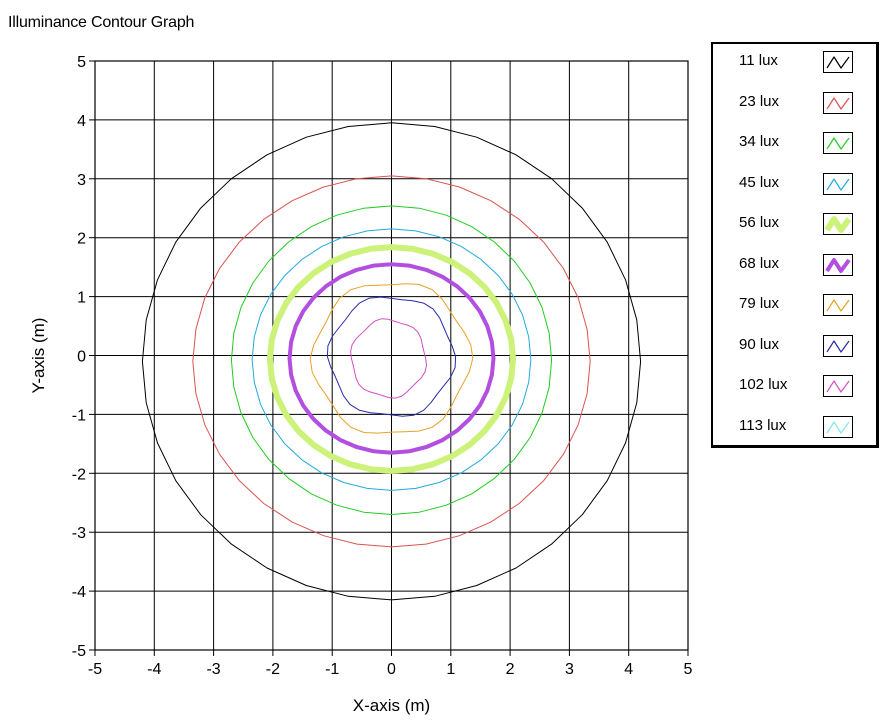 The image size is (892, 726). Describe the element at coordinates (38, 356) in the screenshot. I see `y-axis-label: Y-axis (m)` at that location.